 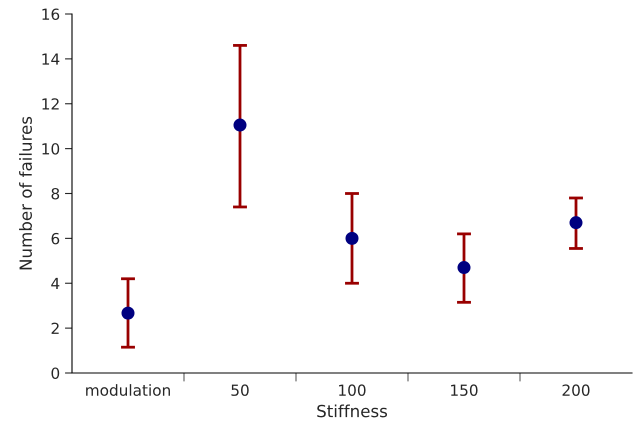 I want to click on x-tick-label: 50, so click(x=240, y=390).